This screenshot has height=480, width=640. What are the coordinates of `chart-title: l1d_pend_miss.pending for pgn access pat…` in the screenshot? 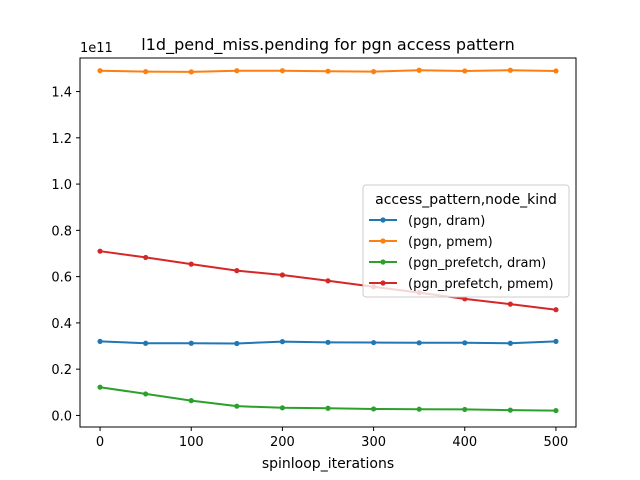 It's located at (327, 45).